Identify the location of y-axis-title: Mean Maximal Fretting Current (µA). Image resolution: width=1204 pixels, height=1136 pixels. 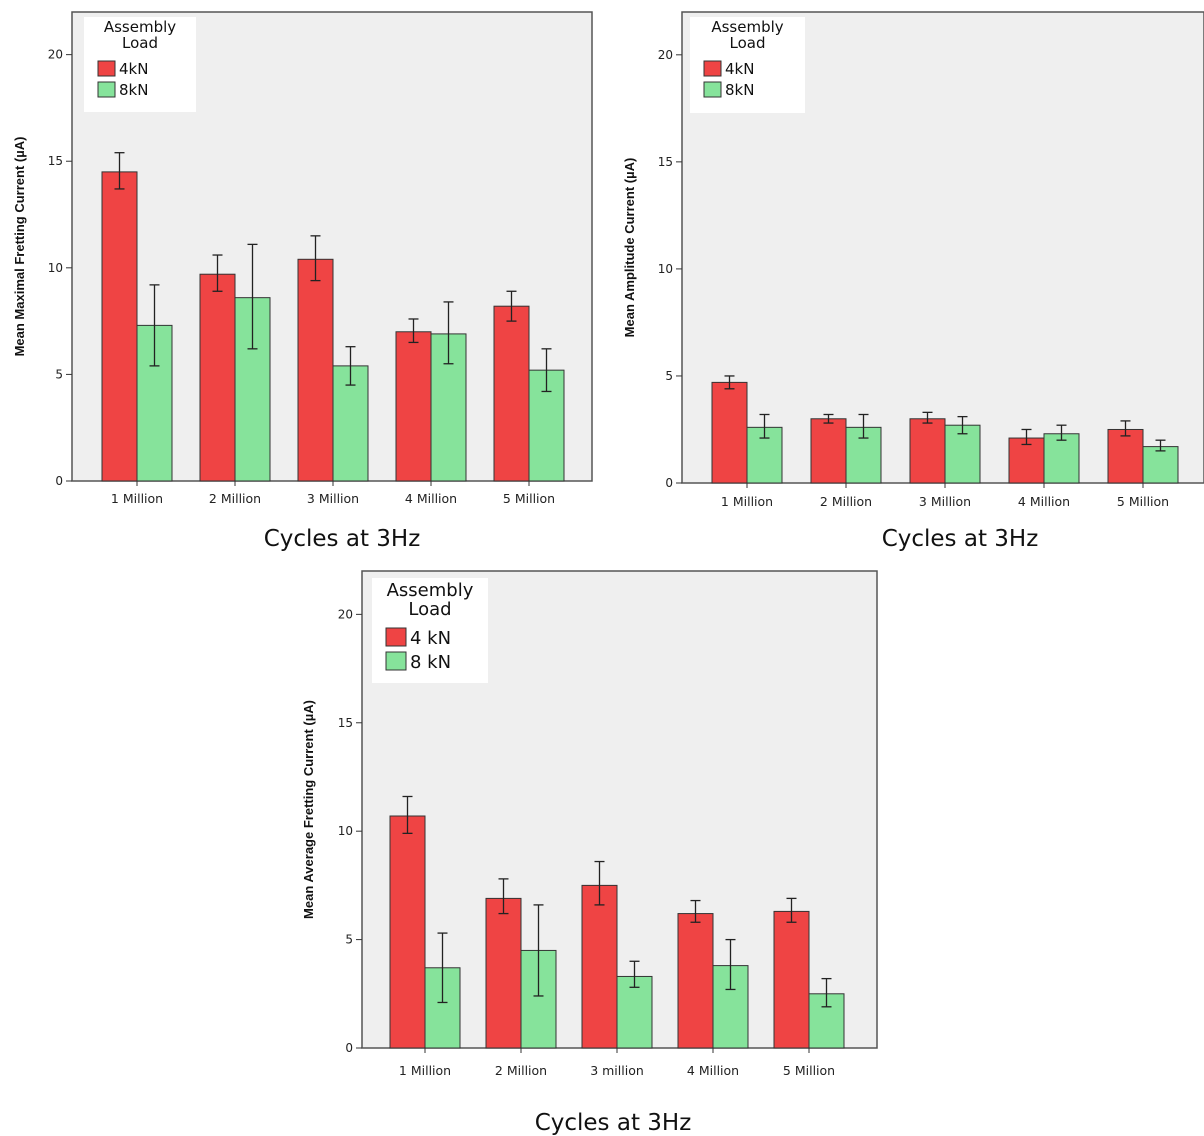
(19, 247).